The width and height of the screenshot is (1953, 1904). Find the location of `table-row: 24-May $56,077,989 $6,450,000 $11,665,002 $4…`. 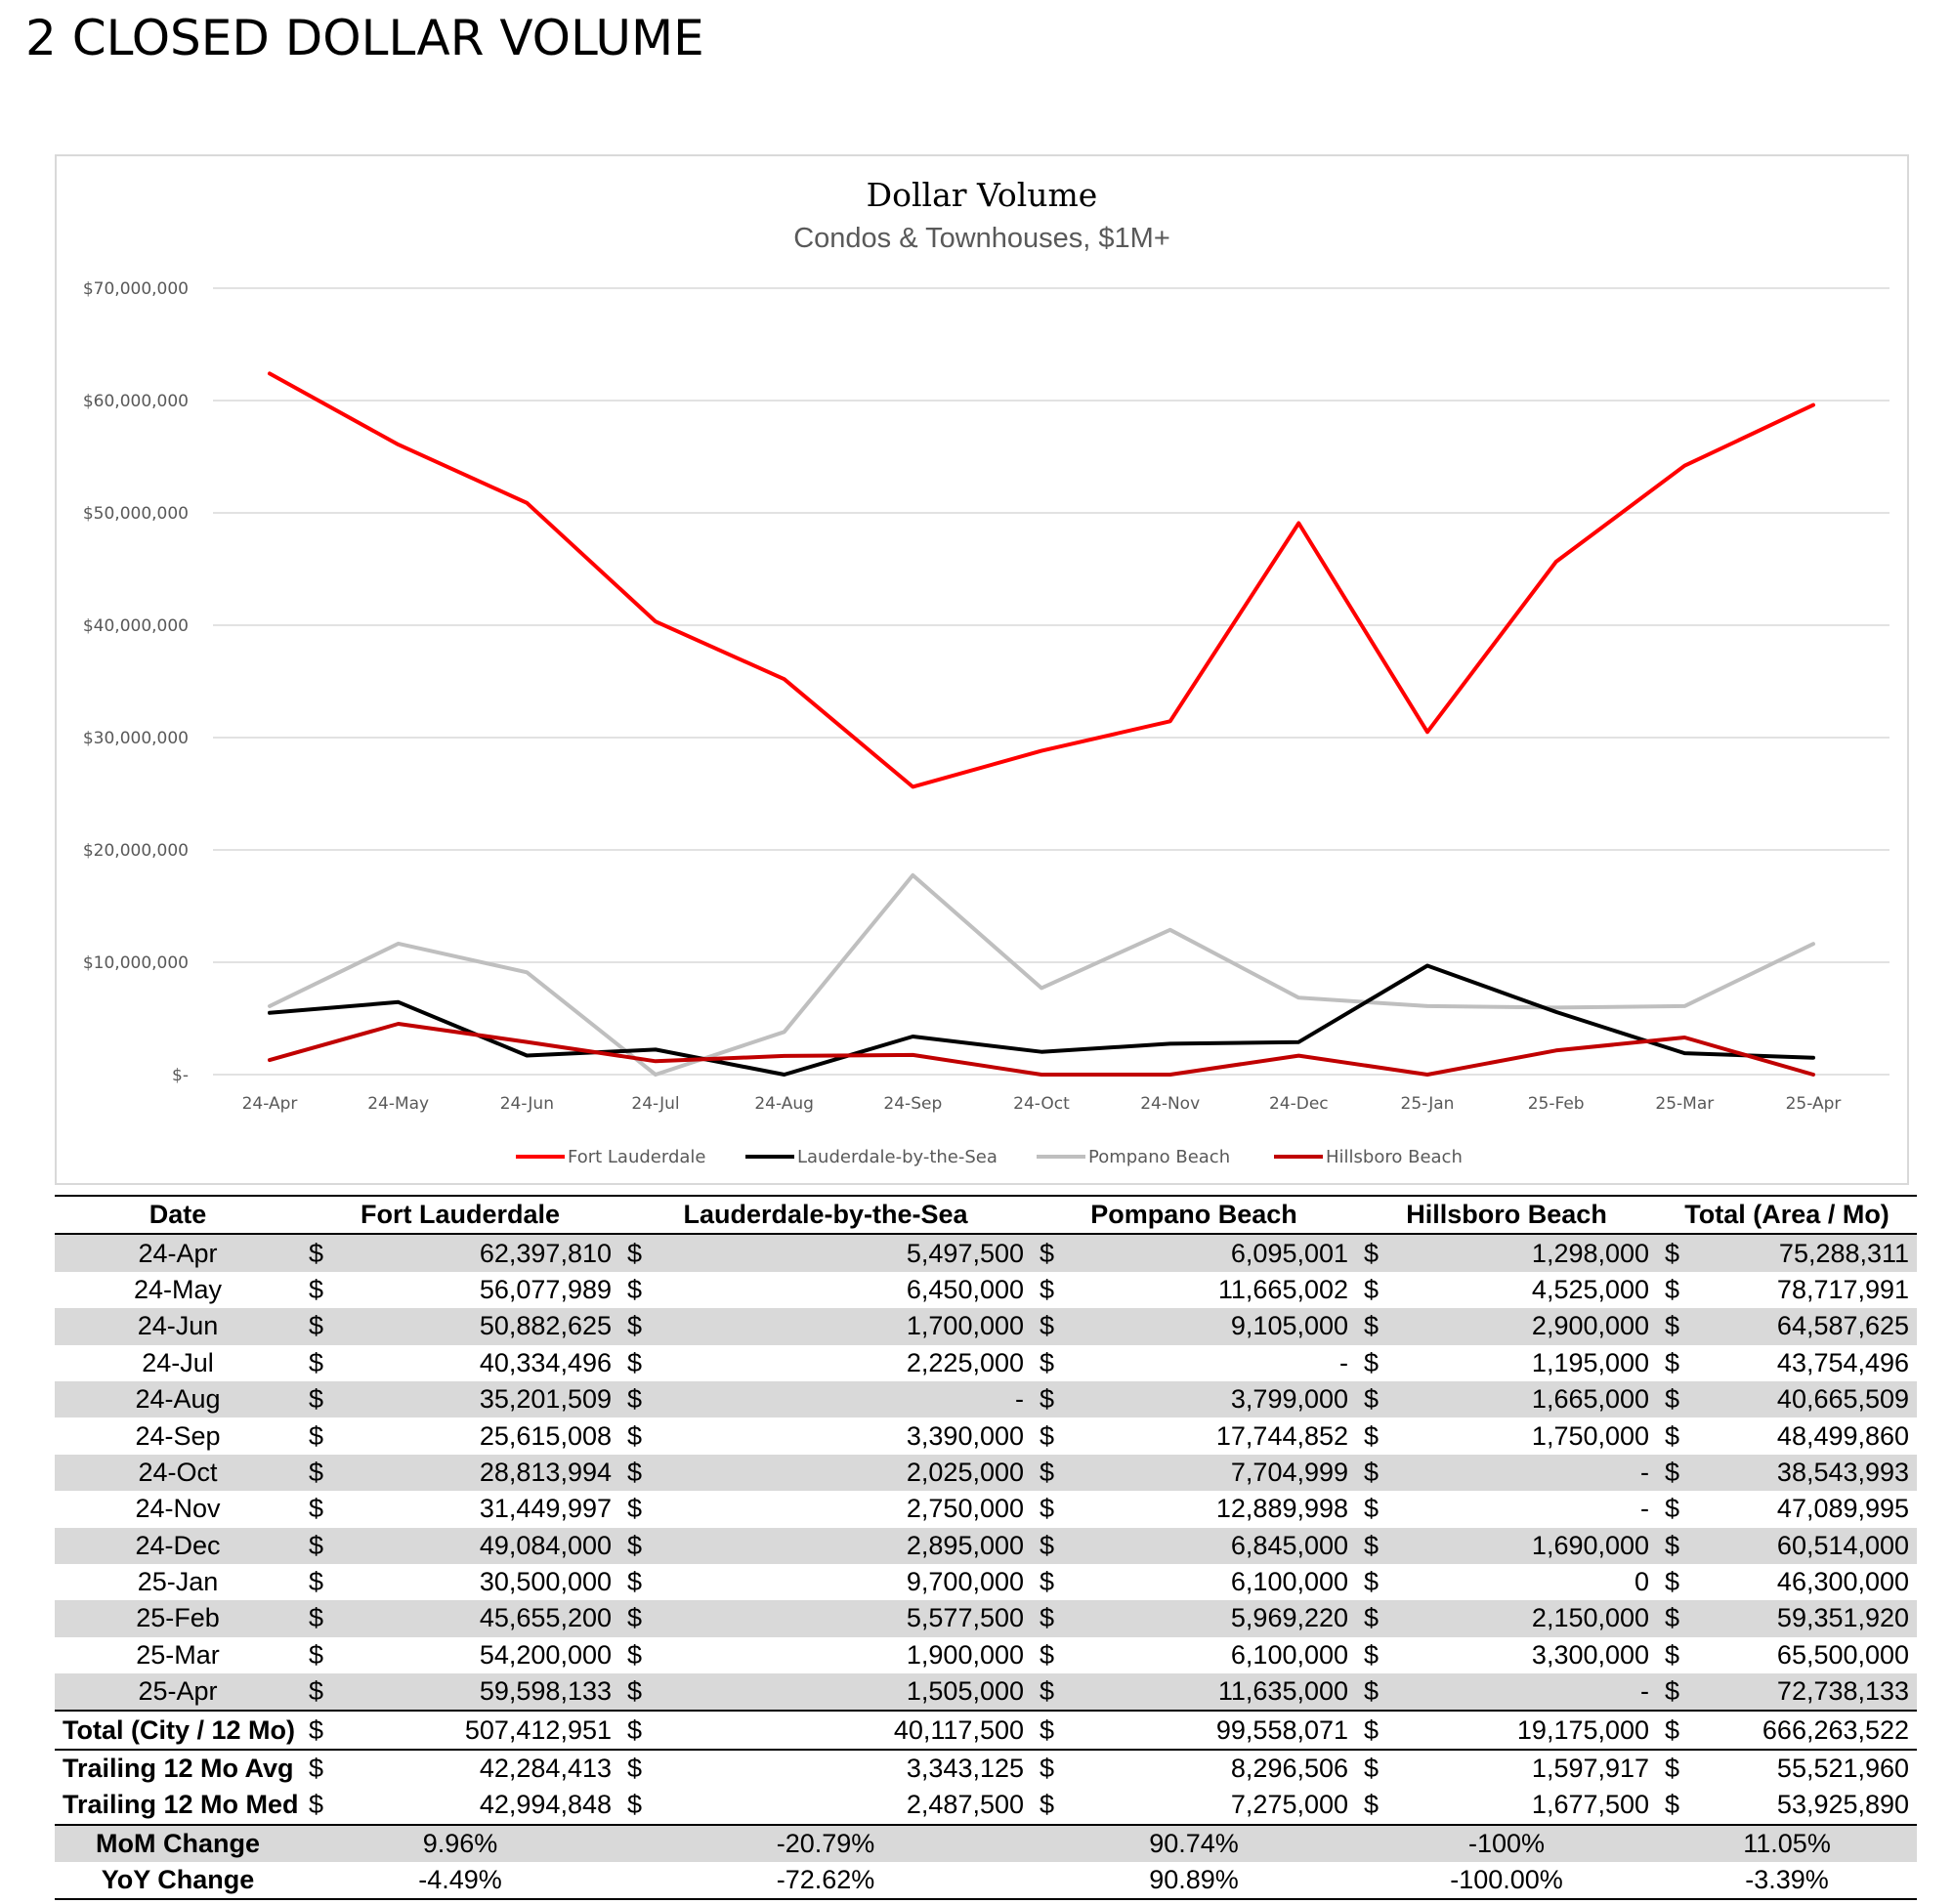

table-row: 24-May $56,077,989 $6,450,000 $11,665,002 $4… is located at coordinates (986, 1290).